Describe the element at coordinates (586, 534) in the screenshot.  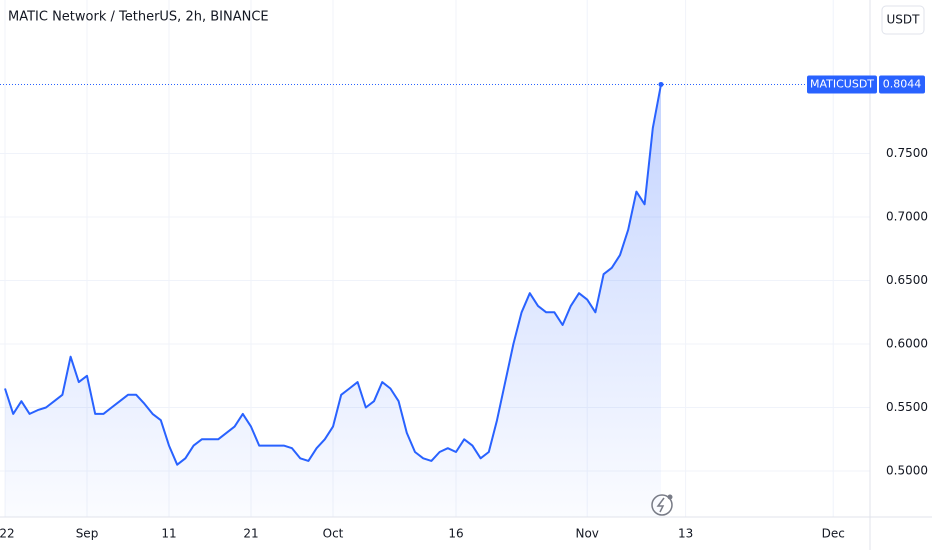
I see `x-tick-label: Nov` at that location.